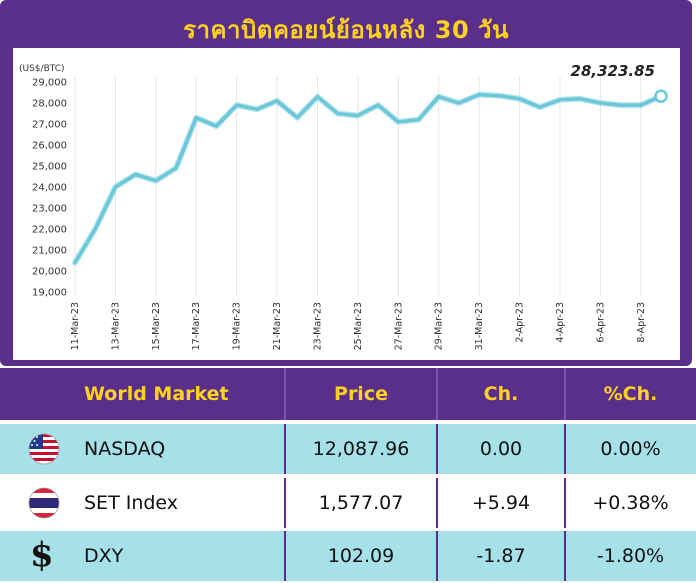 The image size is (696, 583). What do you see at coordinates (560, 322) in the screenshot?
I see `x-tick-label: 4-Apr-23` at bounding box center [560, 322].